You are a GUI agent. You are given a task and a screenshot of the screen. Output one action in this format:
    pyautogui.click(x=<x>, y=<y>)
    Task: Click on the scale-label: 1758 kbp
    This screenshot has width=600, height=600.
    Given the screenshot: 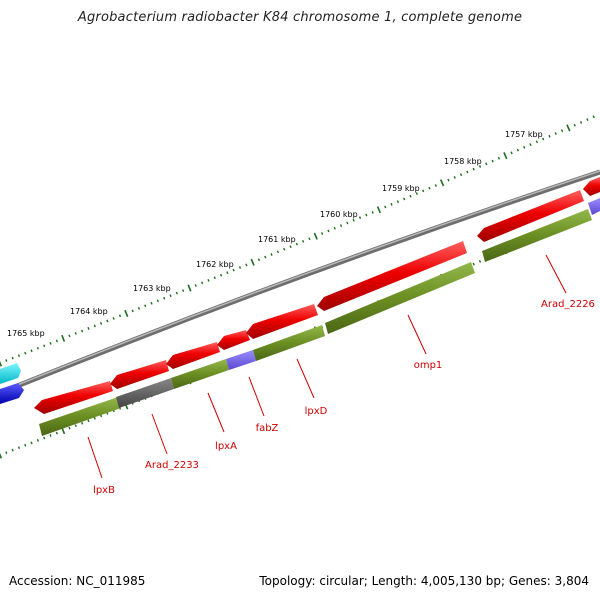 What is the action you would take?
    pyautogui.click(x=463, y=161)
    